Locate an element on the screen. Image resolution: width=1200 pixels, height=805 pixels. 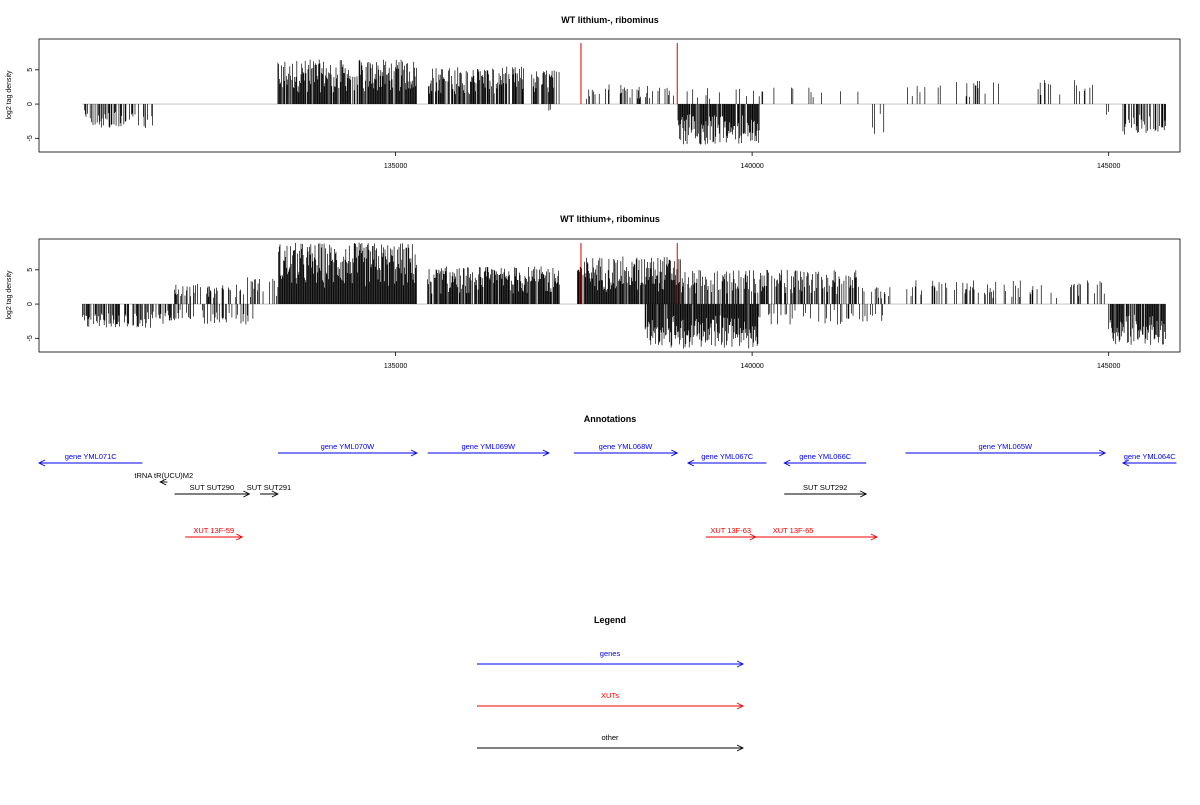
annotation-feature: gene YML064C is located at coordinates (1149, 459).